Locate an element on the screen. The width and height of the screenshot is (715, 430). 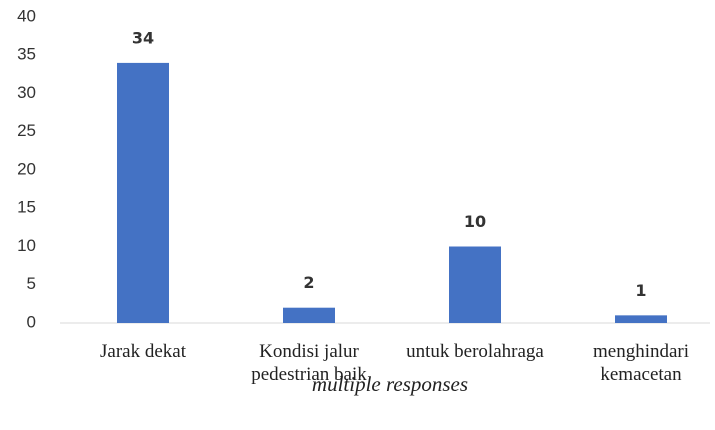
x-tick-label: menghindari kemacetan is located at coordinates (641, 363).